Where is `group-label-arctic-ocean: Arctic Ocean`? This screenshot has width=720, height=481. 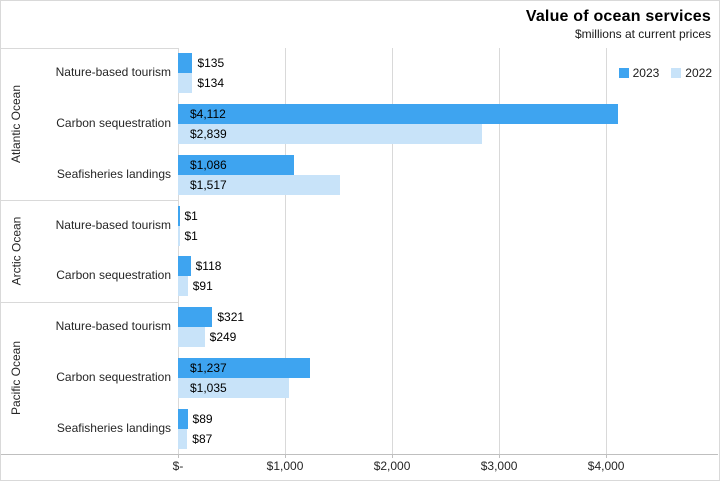 group-label-arctic-ocean: Arctic Ocean is located at coordinates (16, 251).